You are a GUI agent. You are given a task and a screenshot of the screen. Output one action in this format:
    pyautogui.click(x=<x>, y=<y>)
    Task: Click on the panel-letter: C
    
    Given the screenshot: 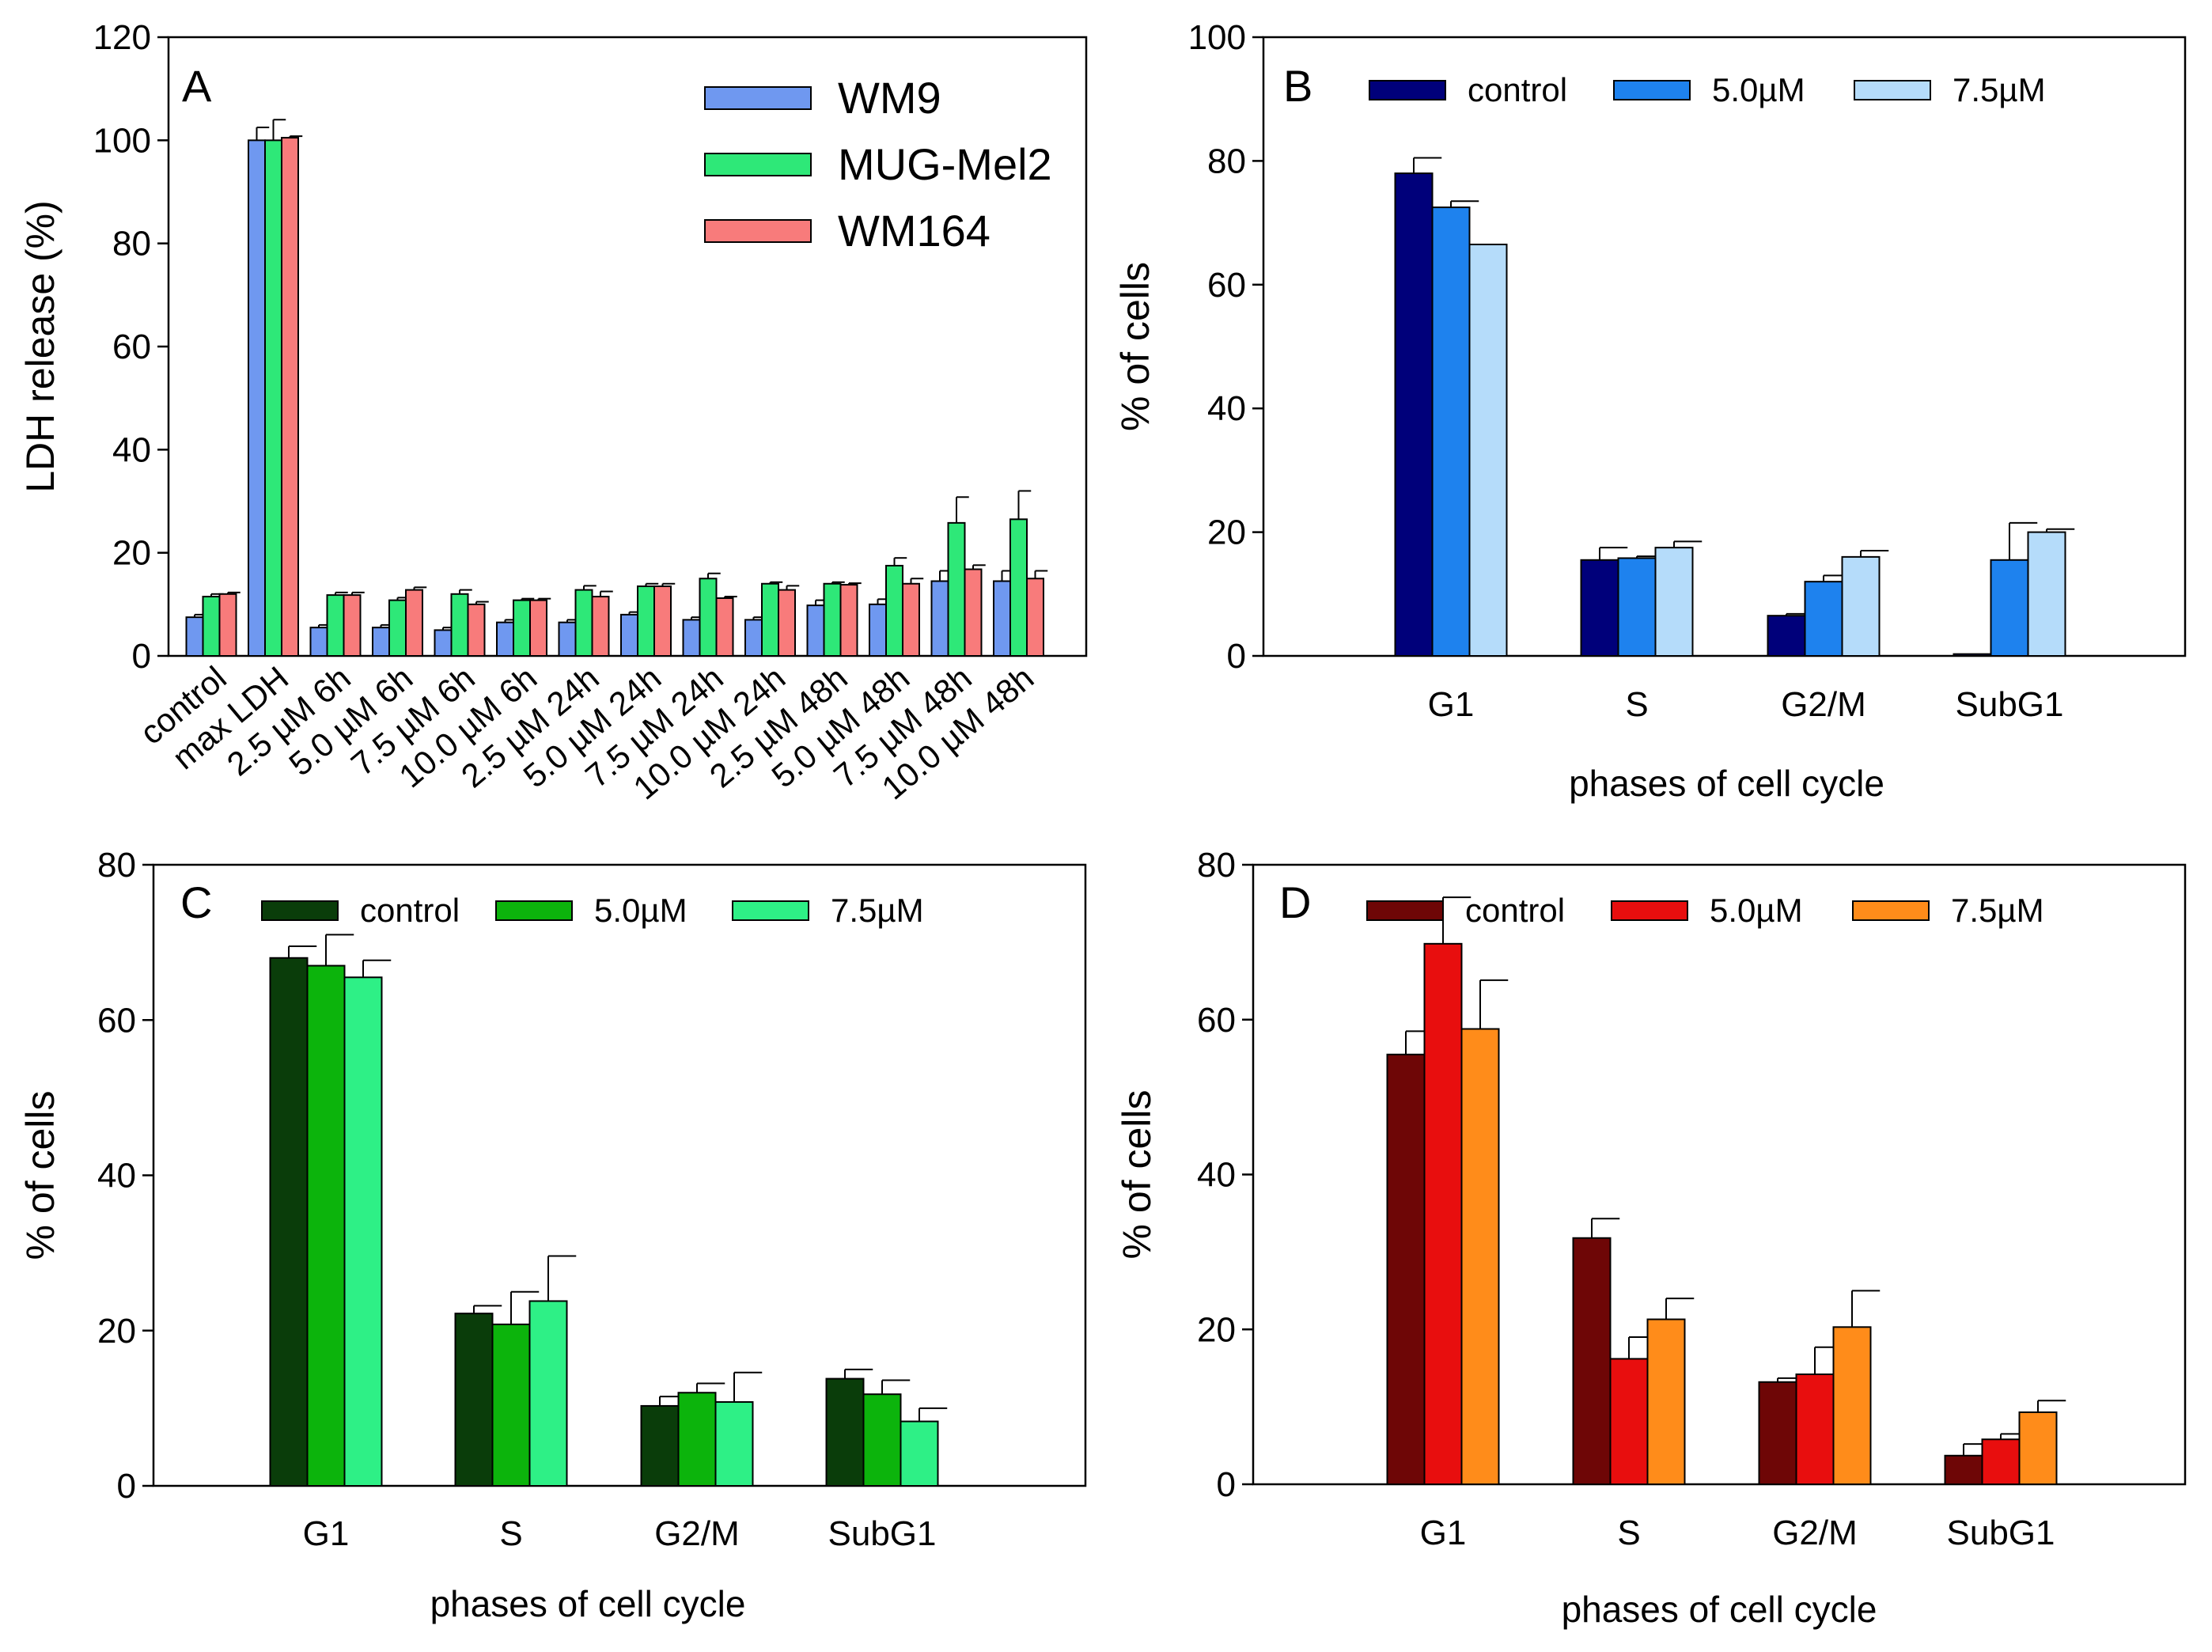 What is the action you would take?
    pyautogui.click(x=196, y=902)
    